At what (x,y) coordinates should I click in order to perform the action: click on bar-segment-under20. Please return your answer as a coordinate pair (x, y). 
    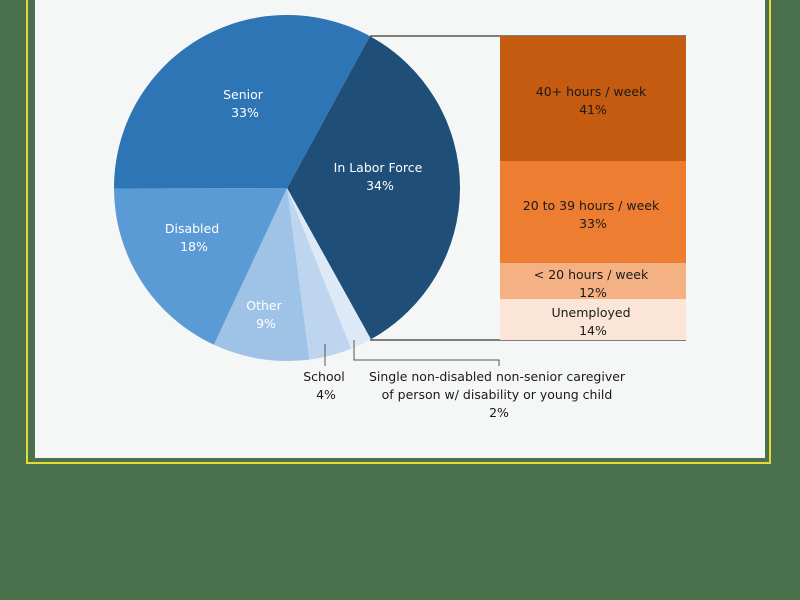
    Looking at the image, I should click on (593, 281).